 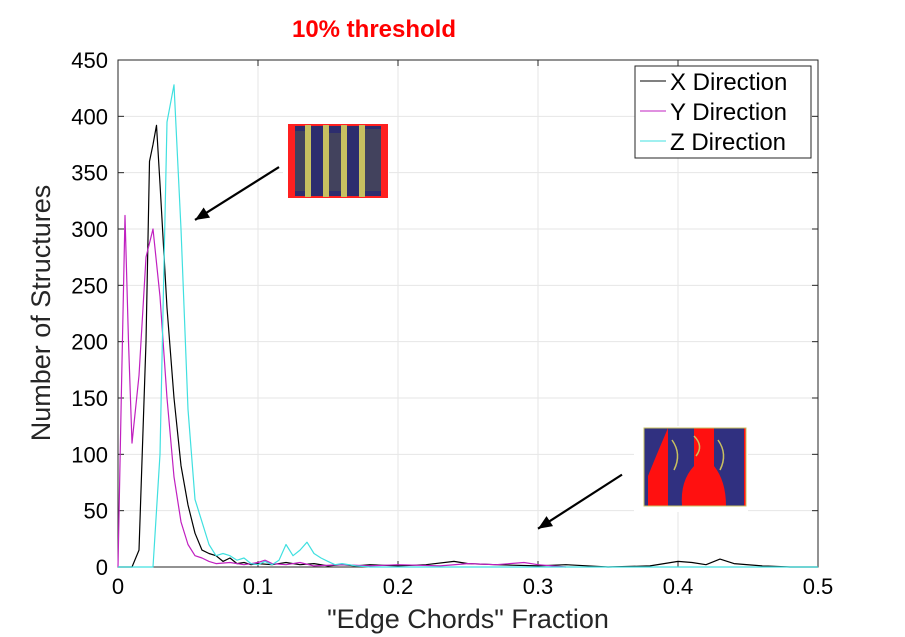 What do you see at coordinates (89, 173) in the screenshot?
I see `y-tick-label: 350` at bounding box center [89, 173].